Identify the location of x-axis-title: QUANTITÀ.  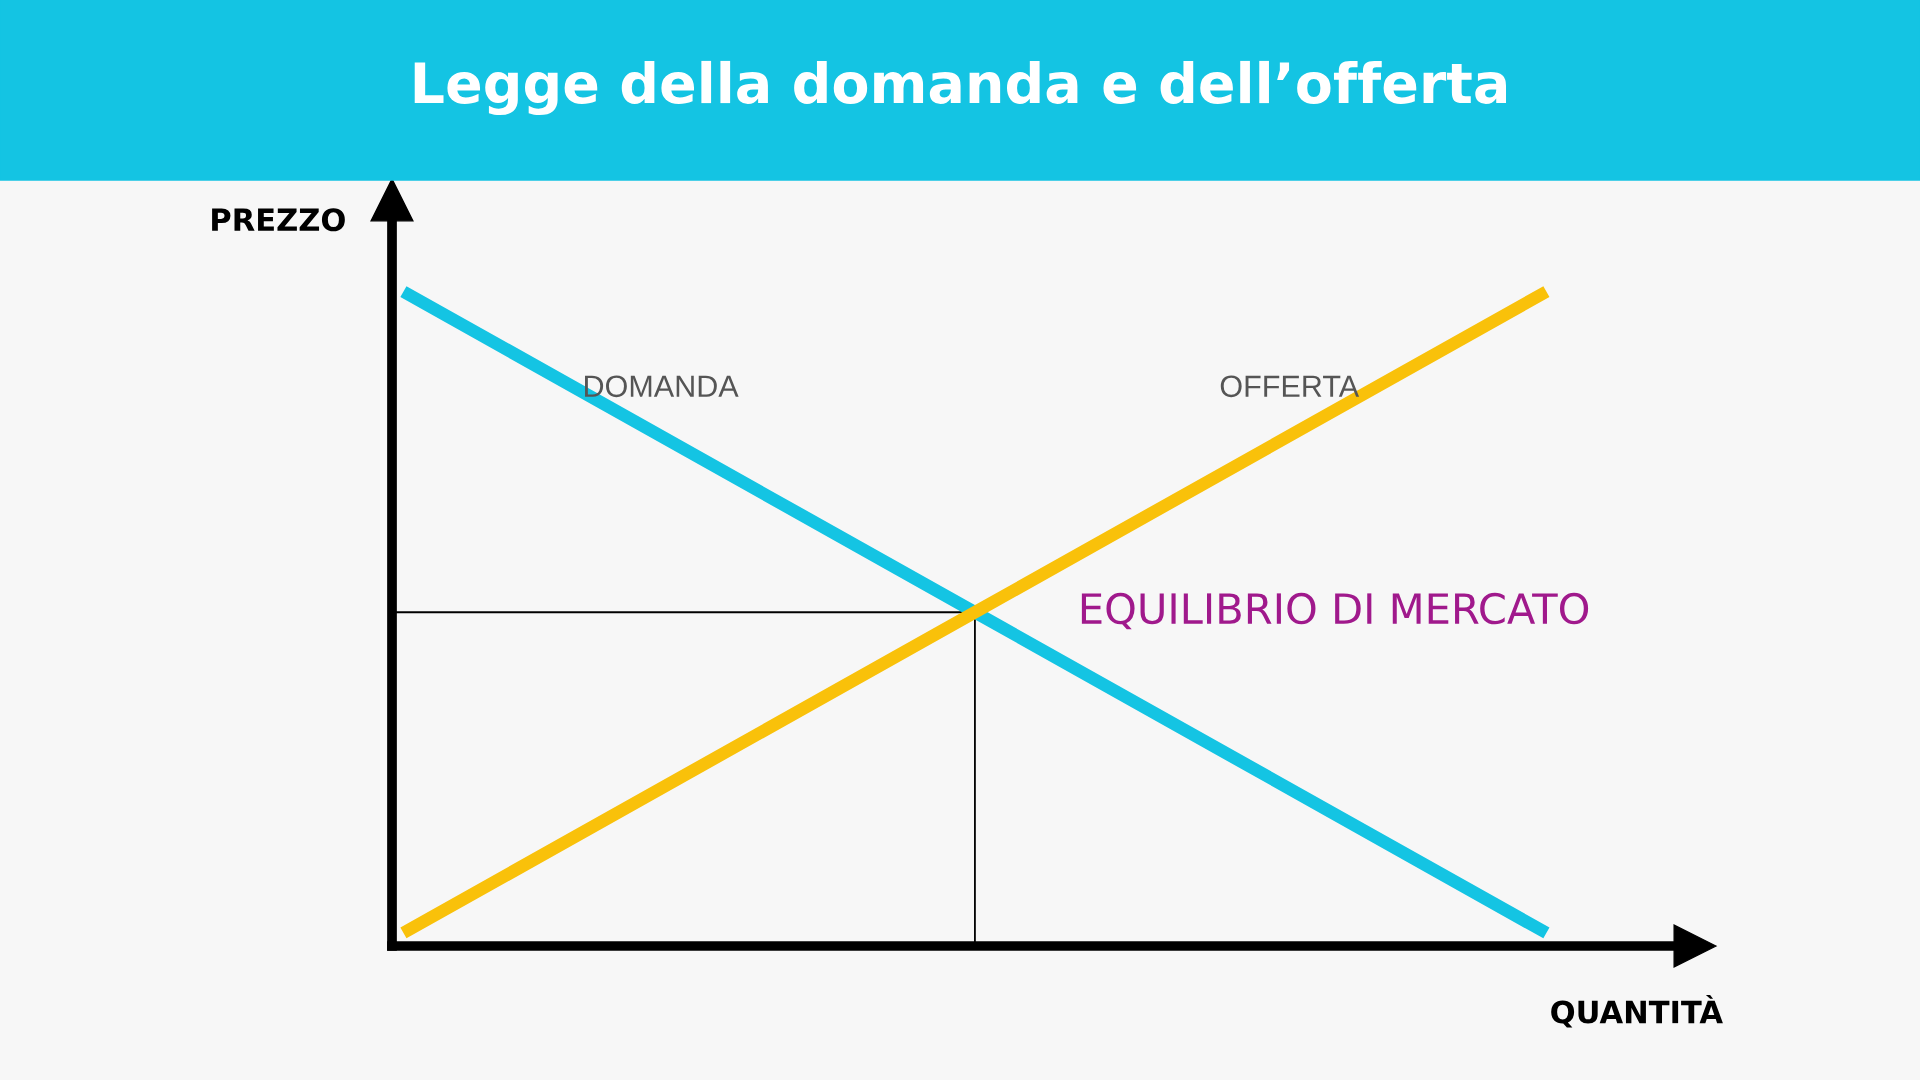
(1637, 1011).